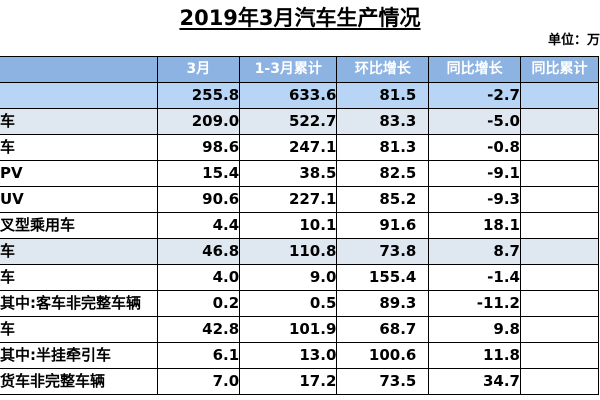 The width and height of the screenshot is (600, 400). What do you see at coordinates (288, 303) in the screenshot?
I see `cell-value: 0.5` at bounding box center [288, 303].